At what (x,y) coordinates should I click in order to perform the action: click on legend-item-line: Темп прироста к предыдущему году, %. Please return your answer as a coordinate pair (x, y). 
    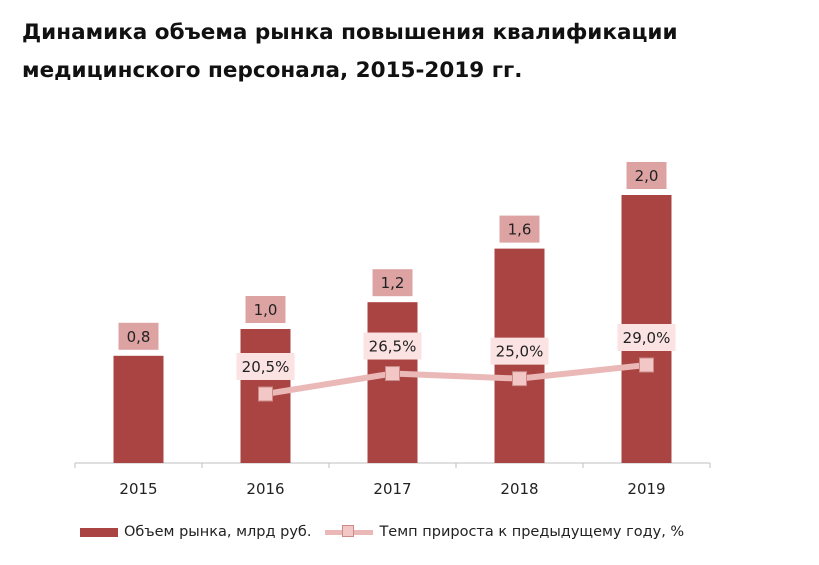
    Looking at the image, I should click on (504, 532).